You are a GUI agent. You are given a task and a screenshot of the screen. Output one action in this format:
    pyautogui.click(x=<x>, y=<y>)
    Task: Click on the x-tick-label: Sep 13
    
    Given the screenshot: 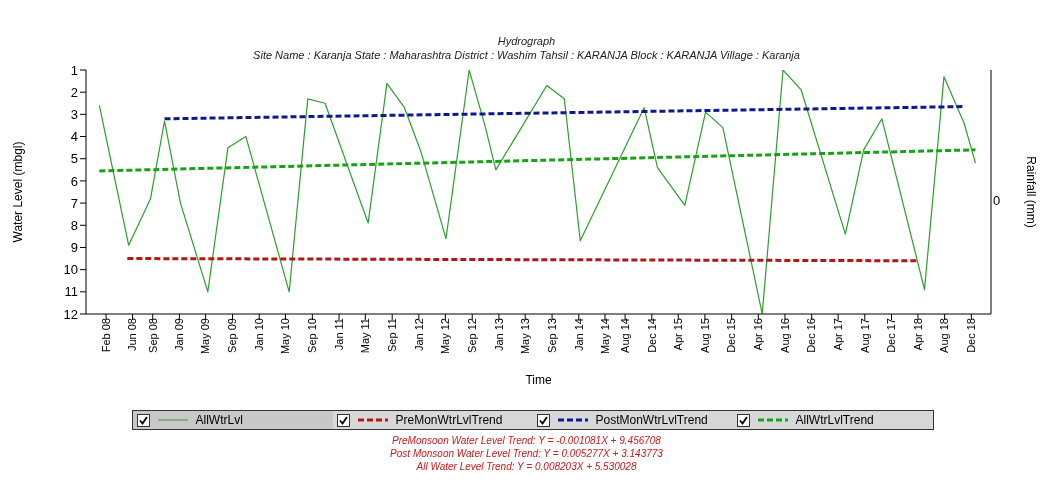 What is the action you would take?
    pyautogui.click(x=551, y=335)
    